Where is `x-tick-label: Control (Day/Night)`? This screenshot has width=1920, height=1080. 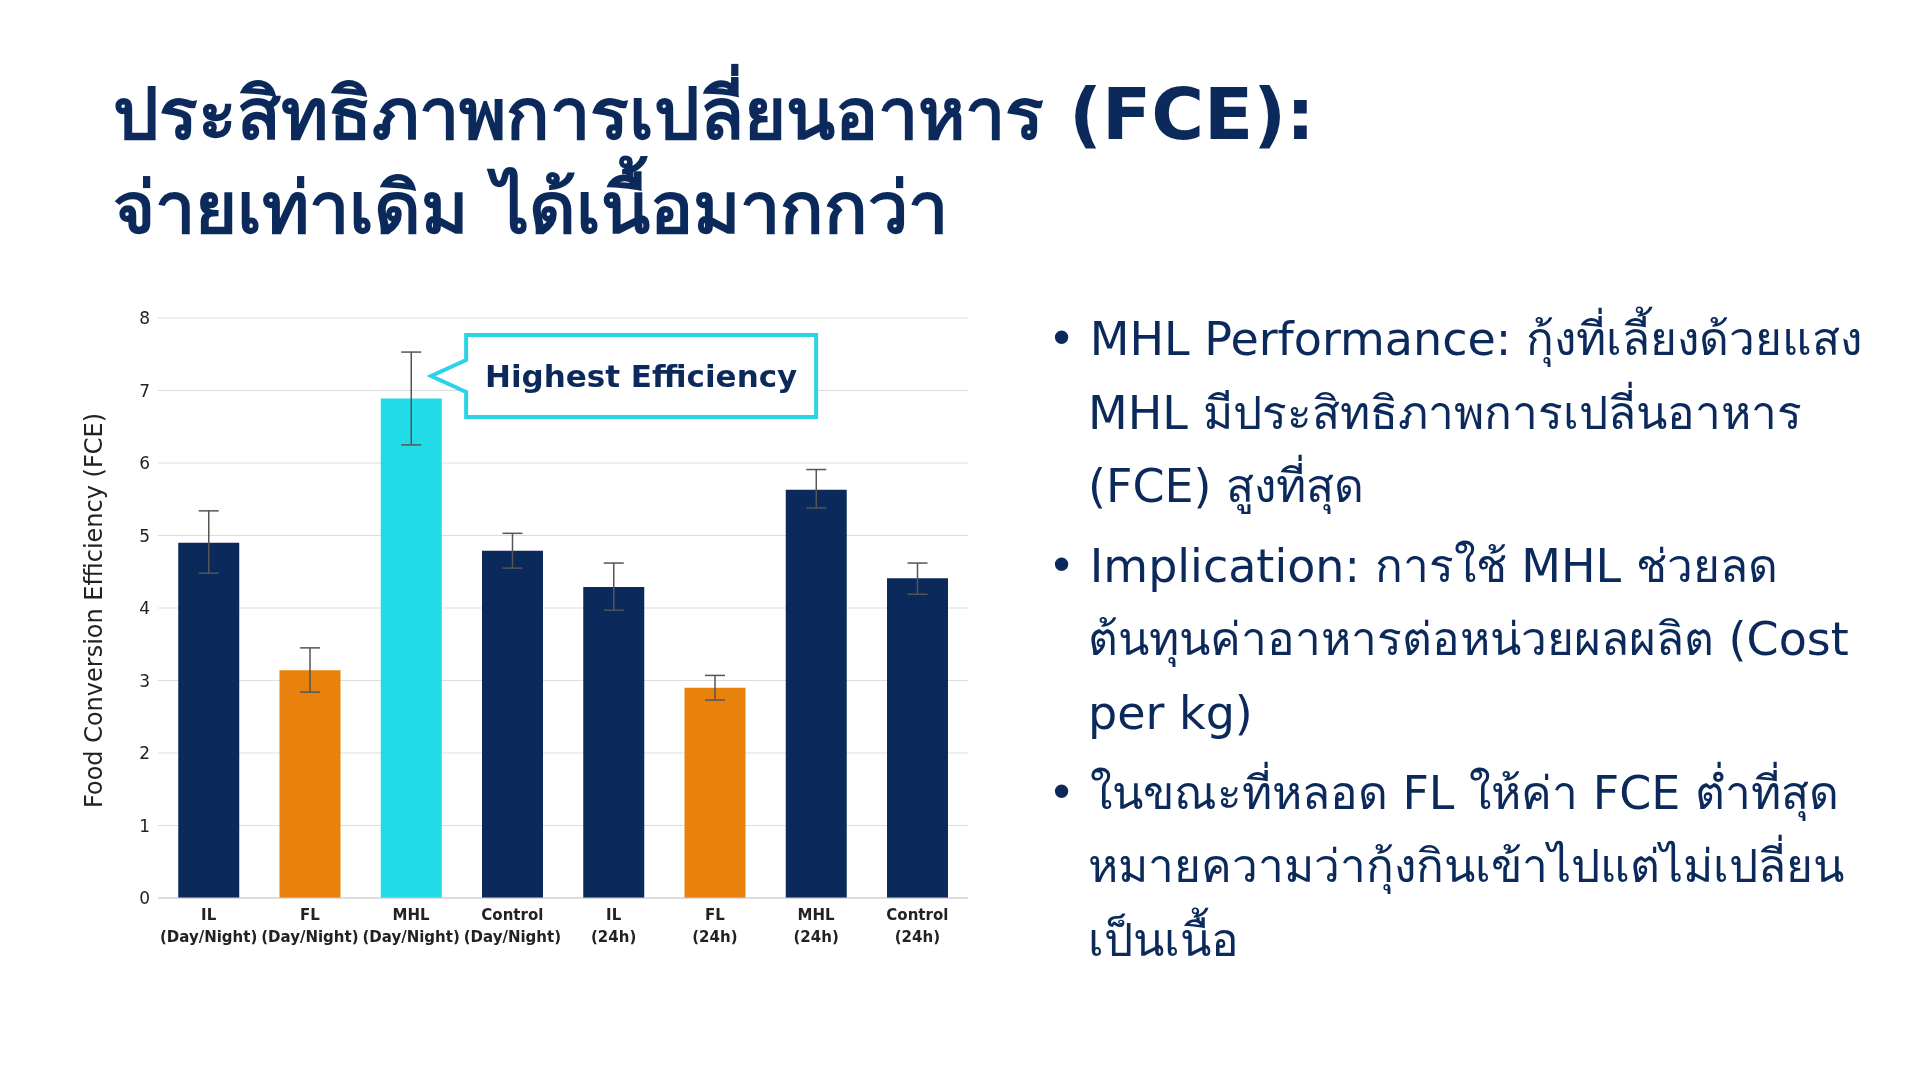
x-tick-label: Control (Day/Night) is located at coordinates (512, 926).